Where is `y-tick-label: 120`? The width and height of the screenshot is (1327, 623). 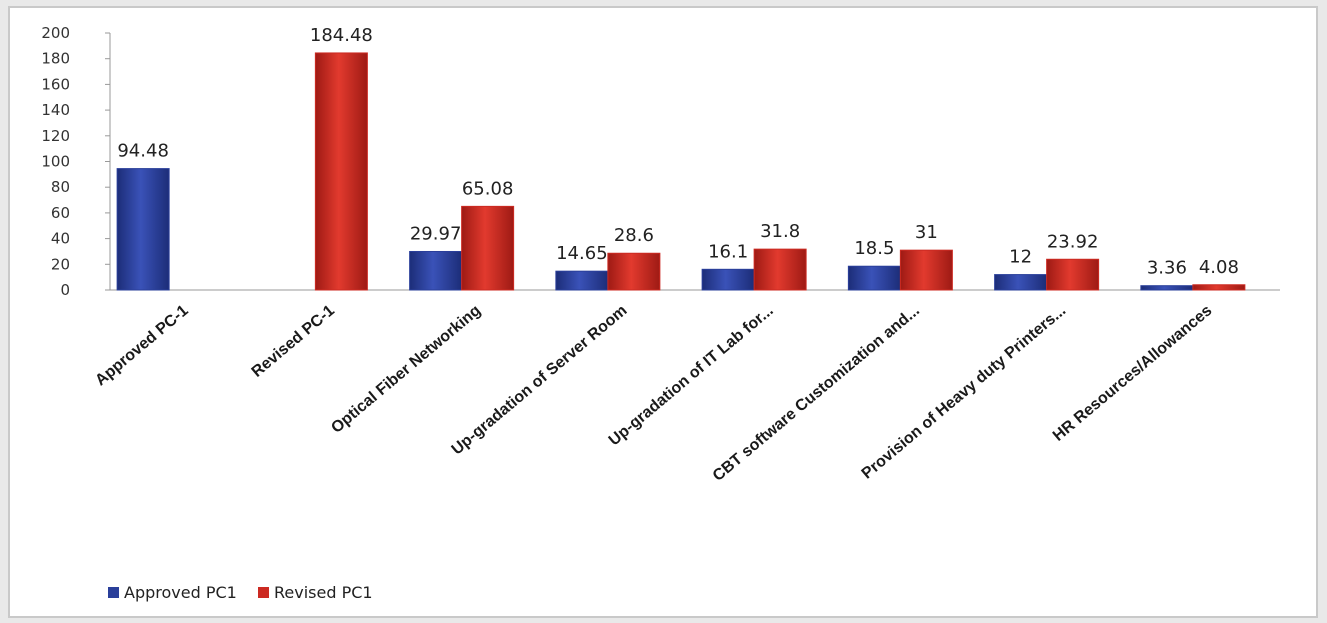 y-tick-label: 120 is located at coordinates (55, 136).